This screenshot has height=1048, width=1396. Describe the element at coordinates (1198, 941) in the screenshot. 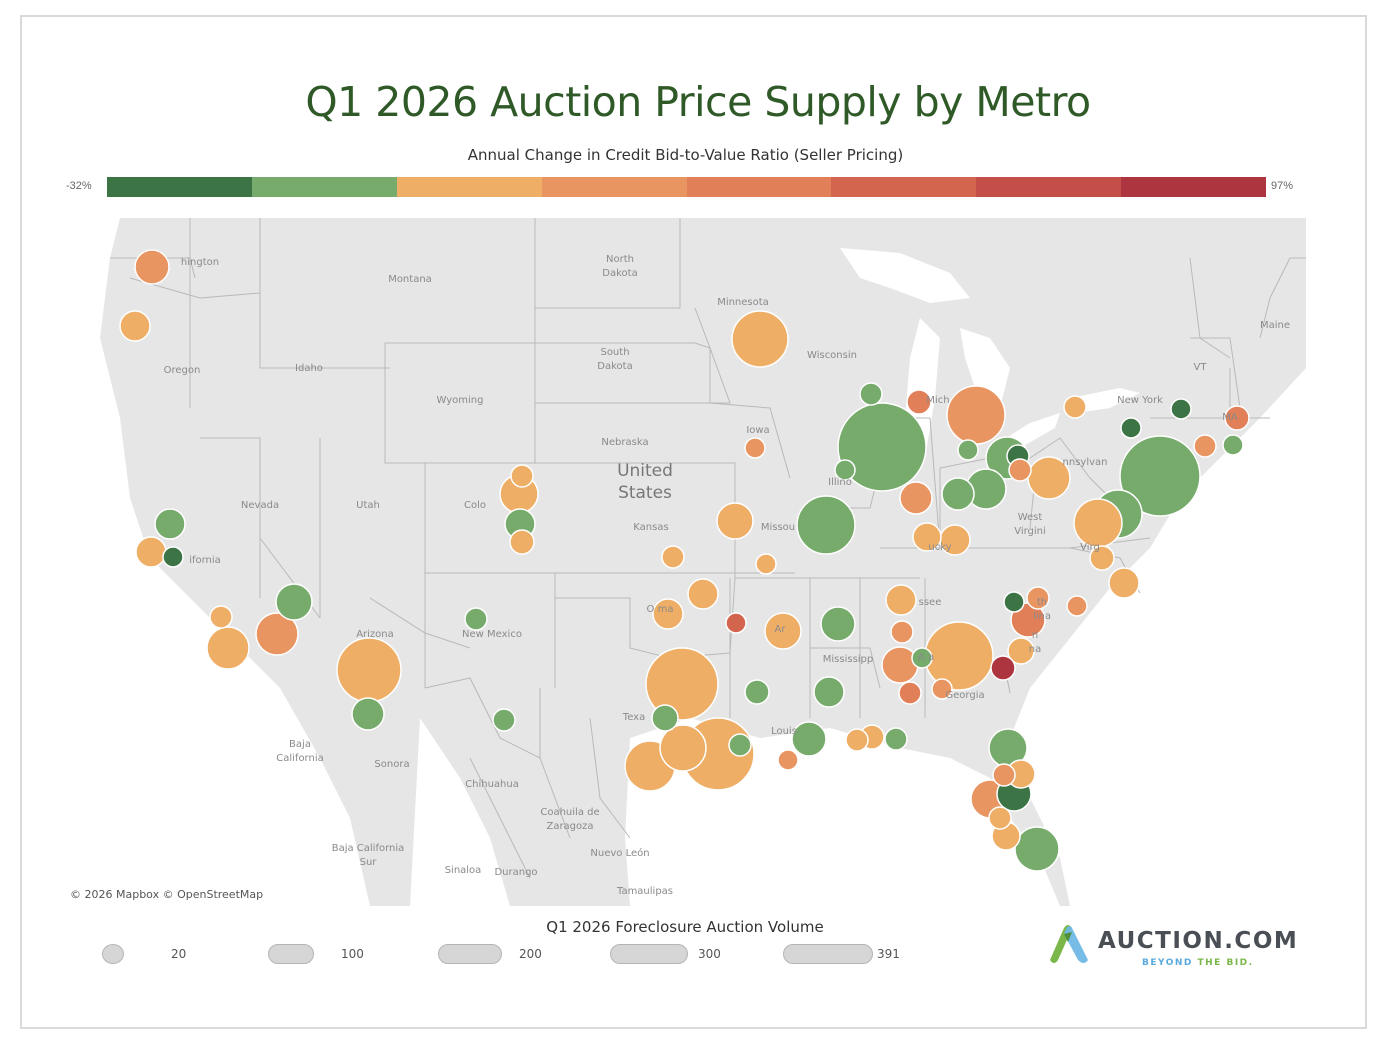

I see `logo-wordmark: AUCTION.COM` at that location.